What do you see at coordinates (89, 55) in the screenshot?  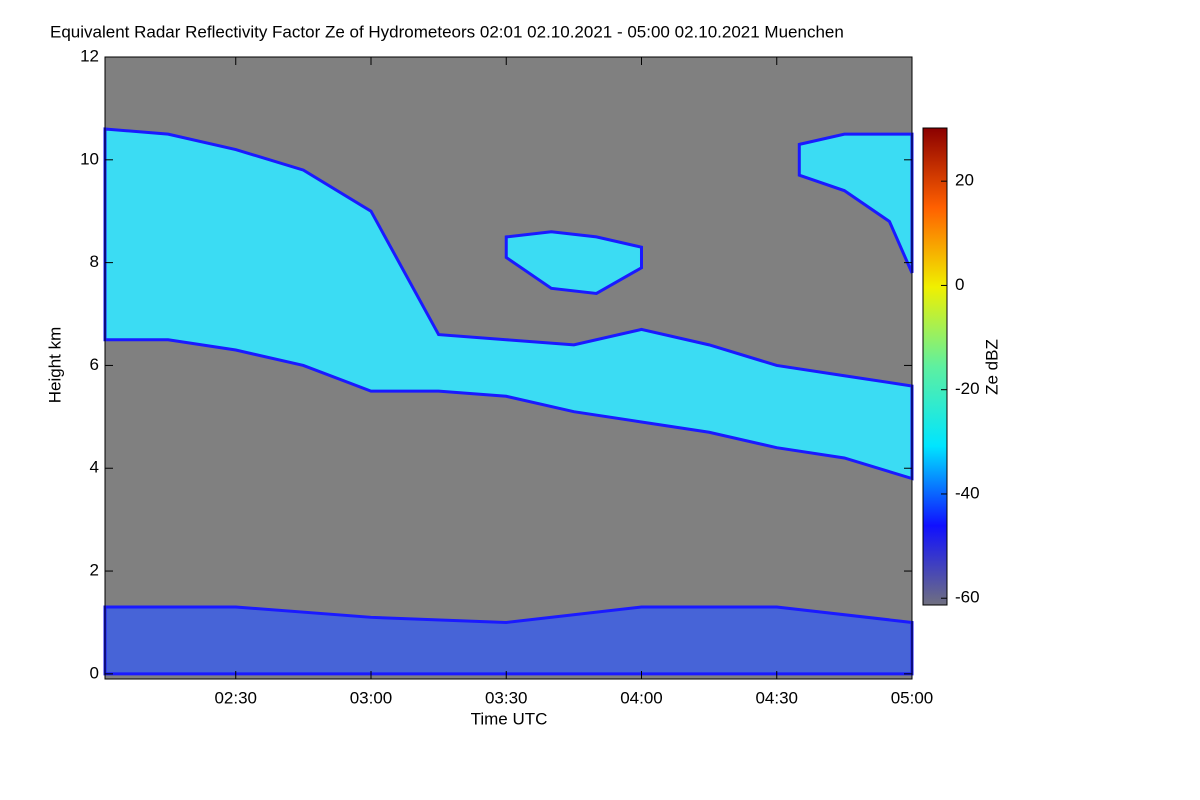 I see `y-tick-label: 12` at bounding box center [89, 55].